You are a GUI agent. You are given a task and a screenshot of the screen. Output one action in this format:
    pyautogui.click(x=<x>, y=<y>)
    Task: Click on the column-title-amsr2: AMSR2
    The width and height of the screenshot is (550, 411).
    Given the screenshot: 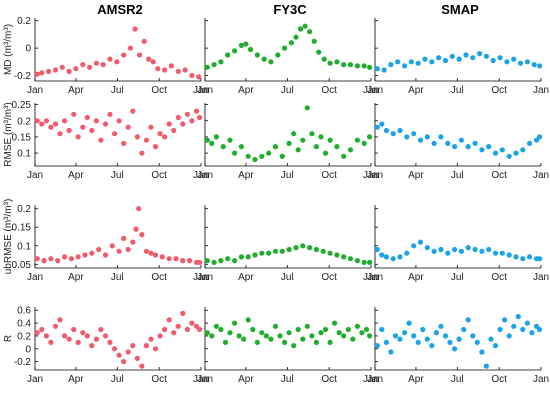 What is the action you would take?
    pyautogui.click(x=120, y=9)
    